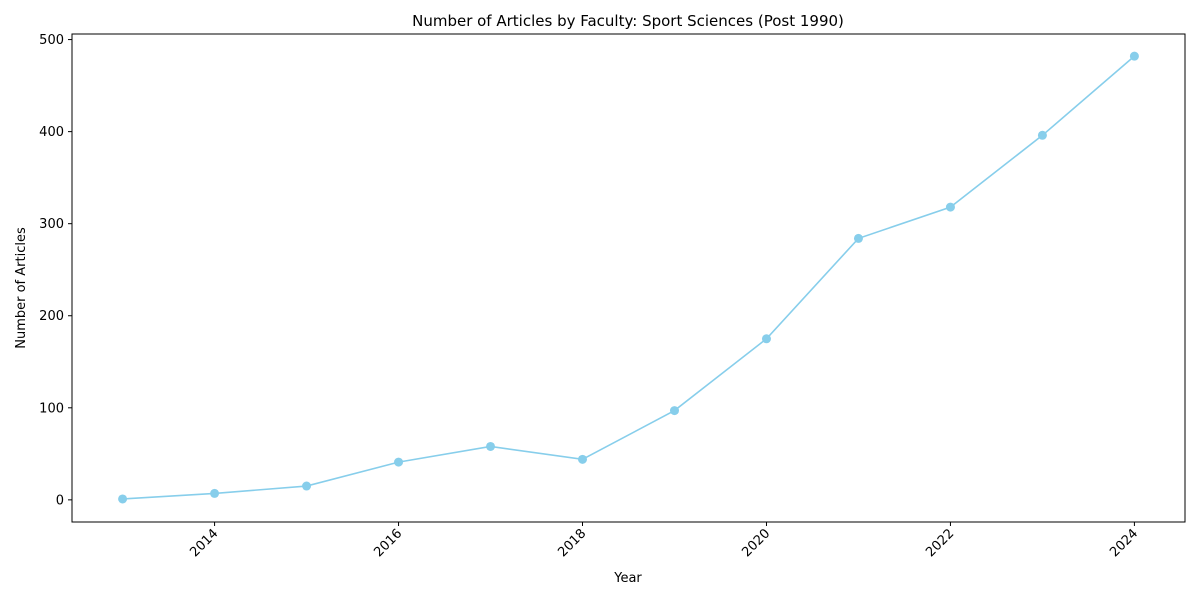 The image size is (1200, 600). I want to click on y-axis-ticks: 0 100 200 300 400 500, so click(55, 270).